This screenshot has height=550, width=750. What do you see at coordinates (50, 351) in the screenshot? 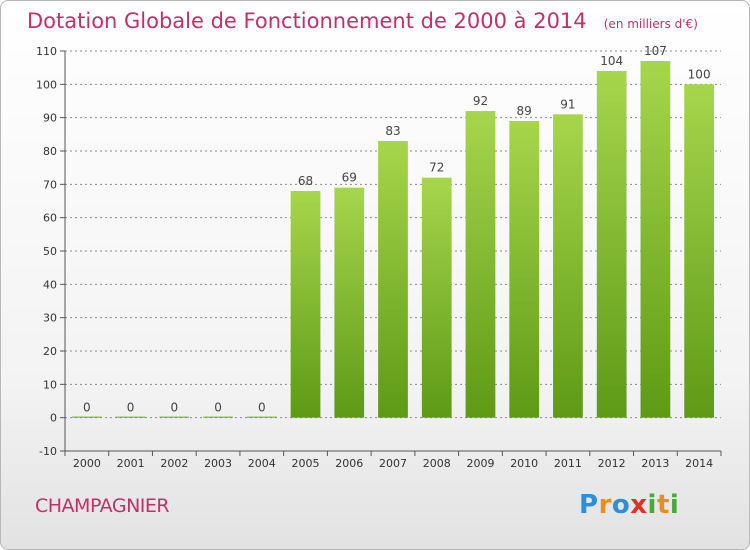
I see `y-tick-label: 20` at bounding box center [50, 351].